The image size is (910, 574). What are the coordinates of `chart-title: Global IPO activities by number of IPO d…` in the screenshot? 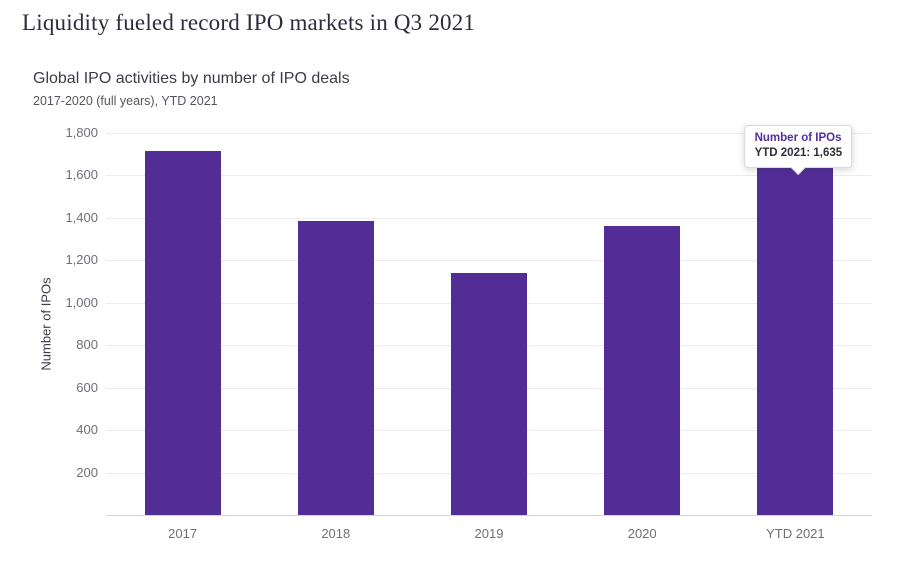 It's located at (191, 78).